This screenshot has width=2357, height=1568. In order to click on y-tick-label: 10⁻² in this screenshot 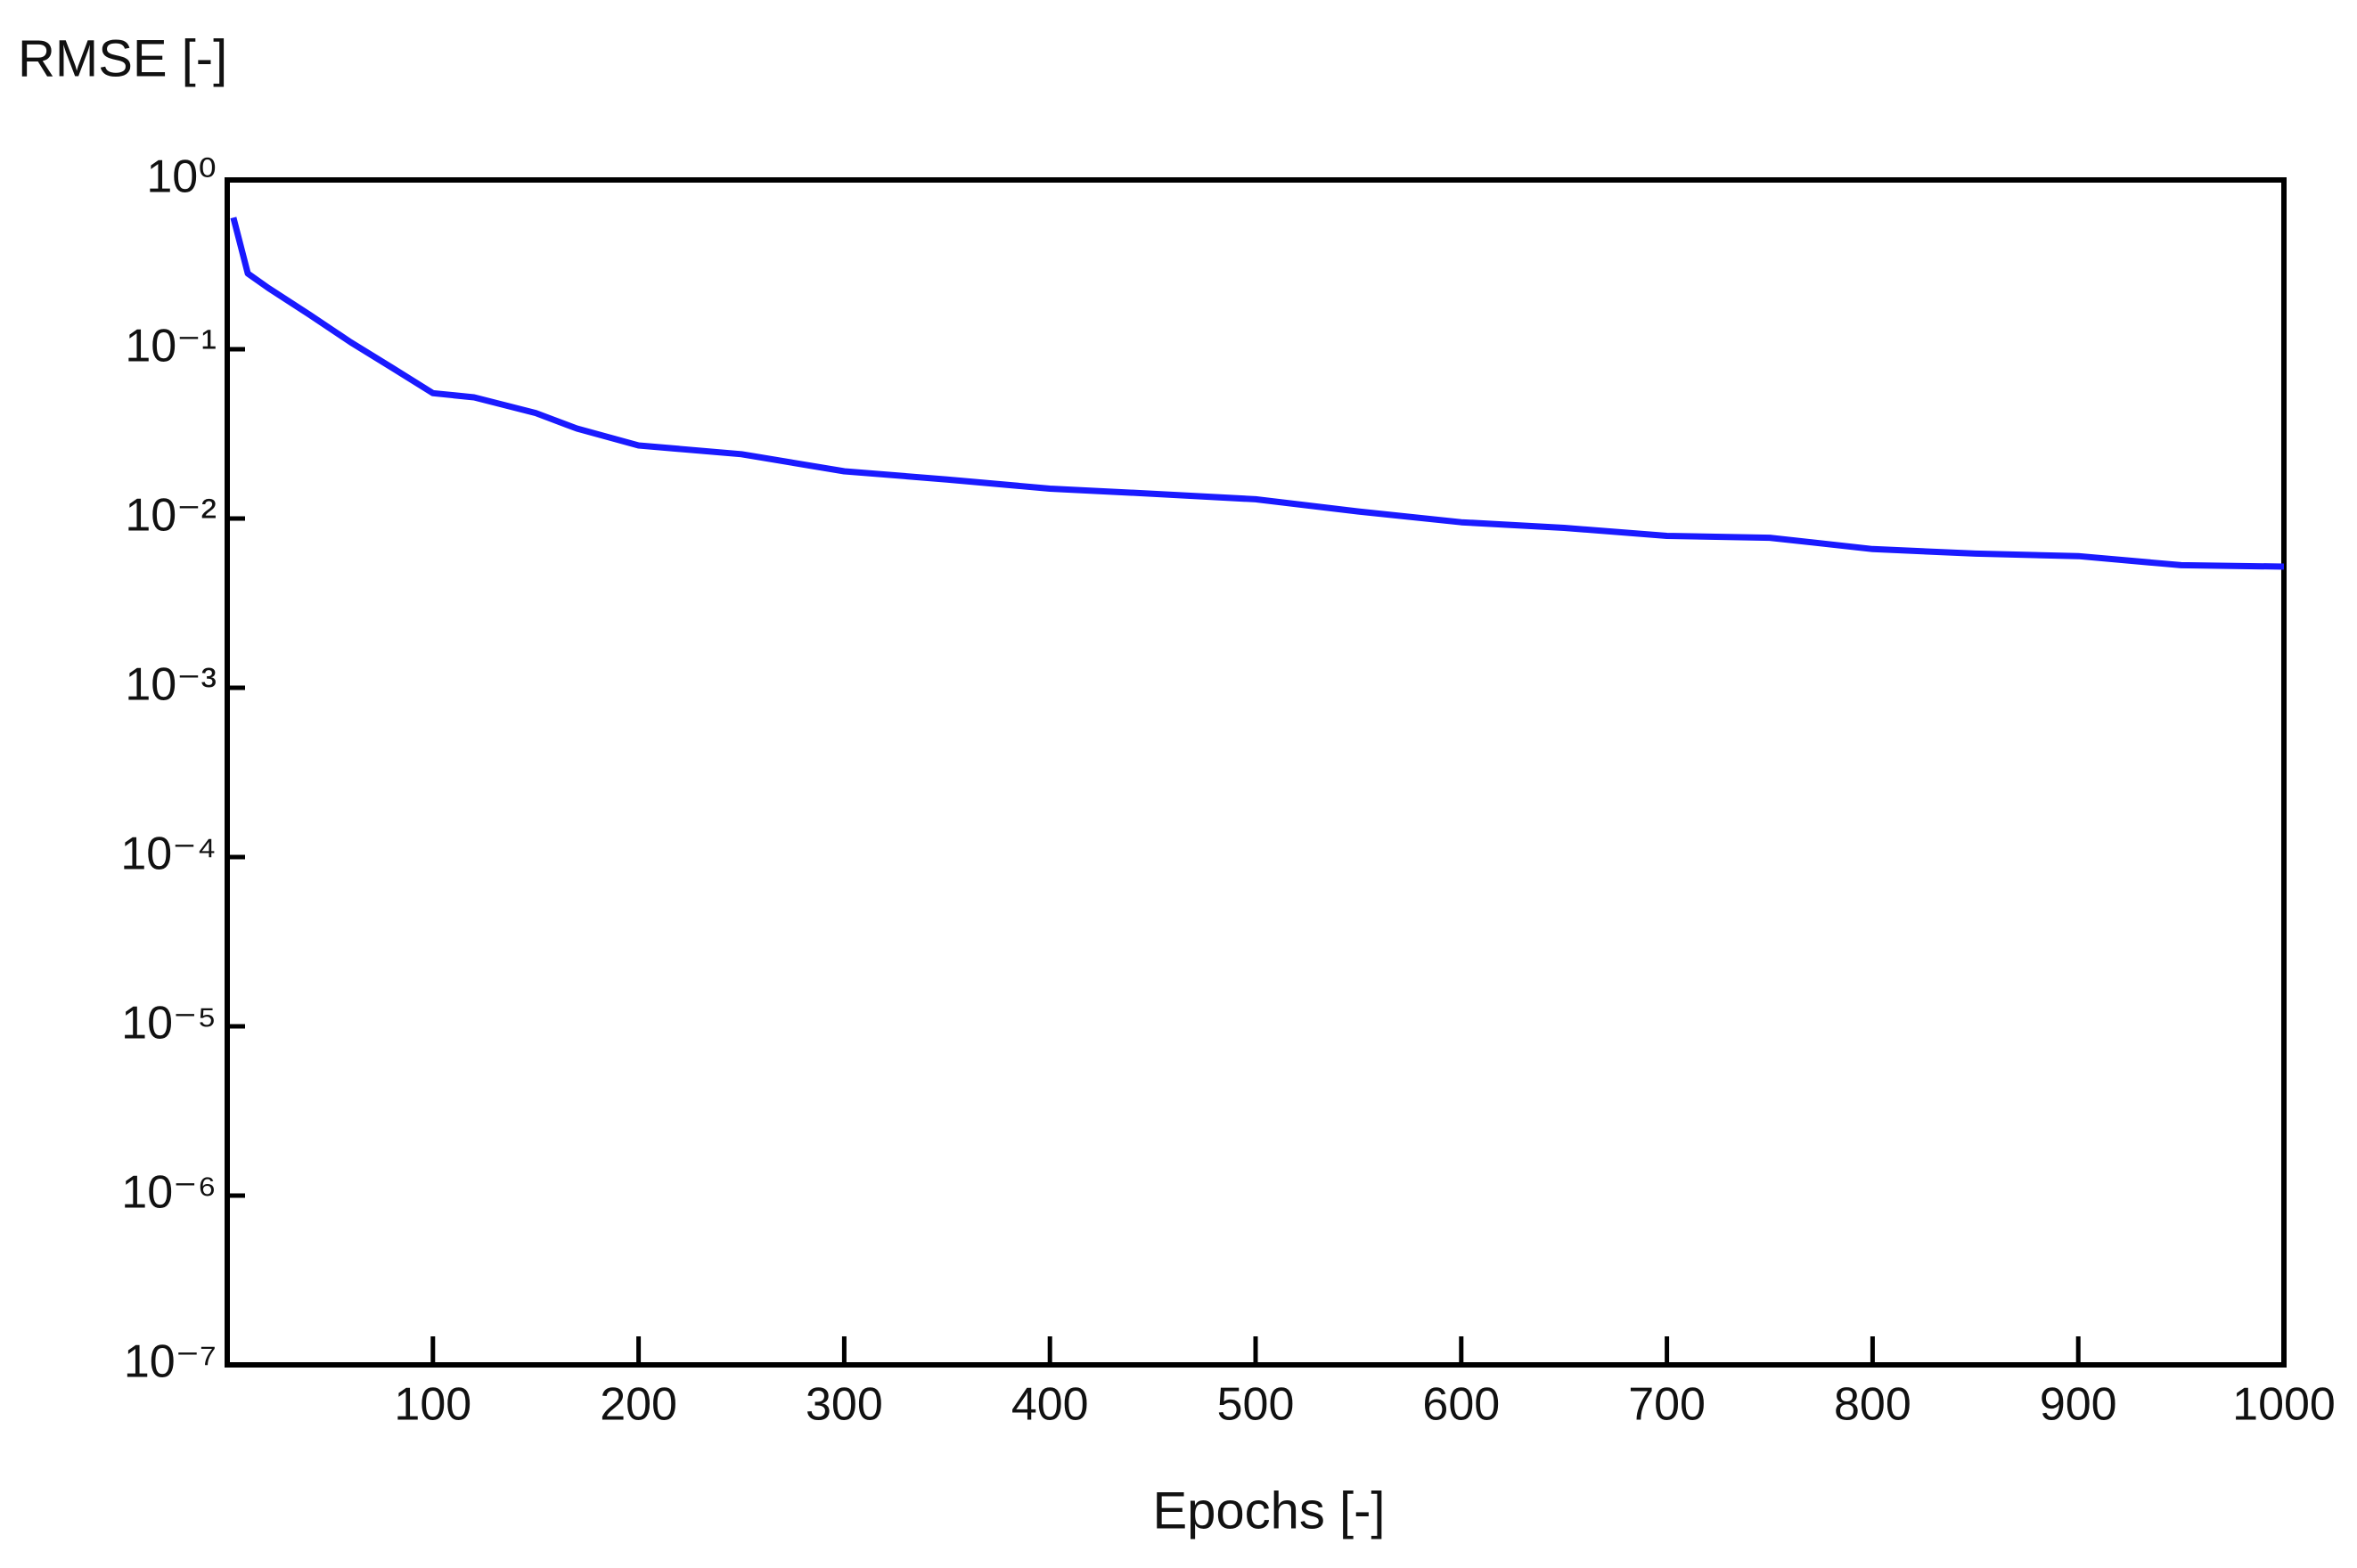, I will do `click(171, 516)`.